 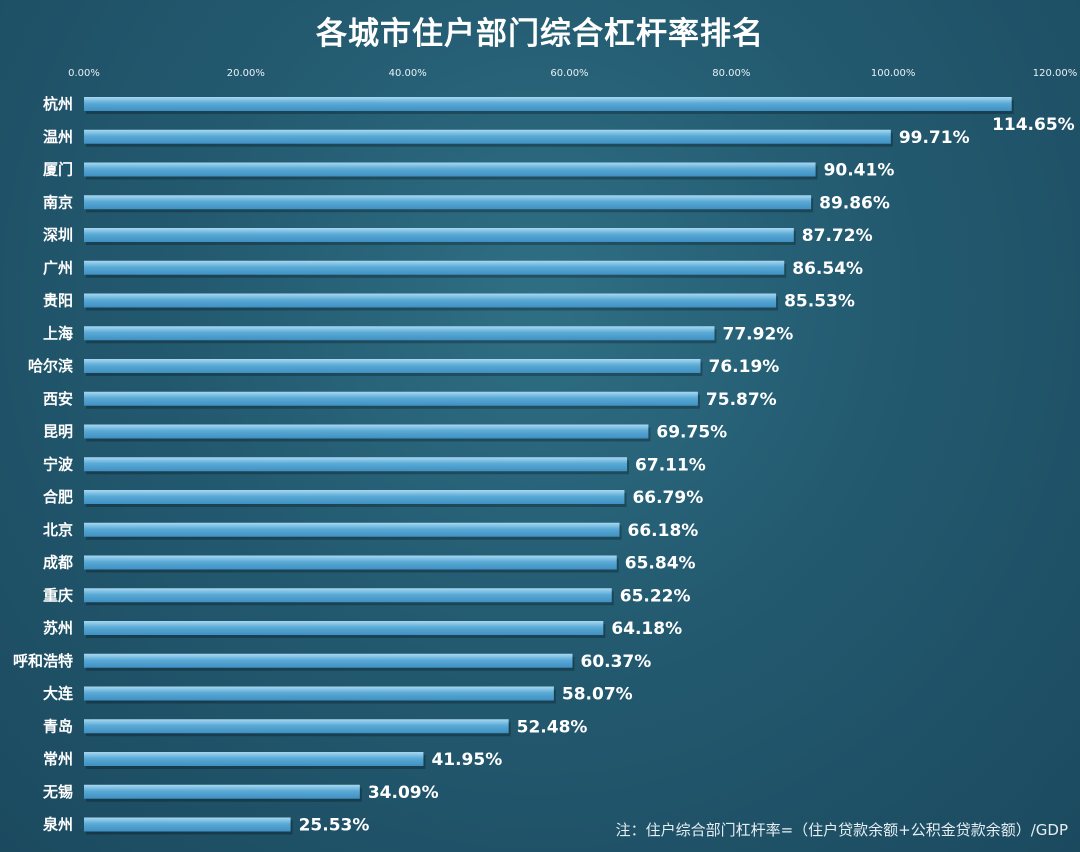 What do you see at coordinates (58, 170) in the screenshot?
I see `category-label: 厦门` at bounding box center [58, 170].